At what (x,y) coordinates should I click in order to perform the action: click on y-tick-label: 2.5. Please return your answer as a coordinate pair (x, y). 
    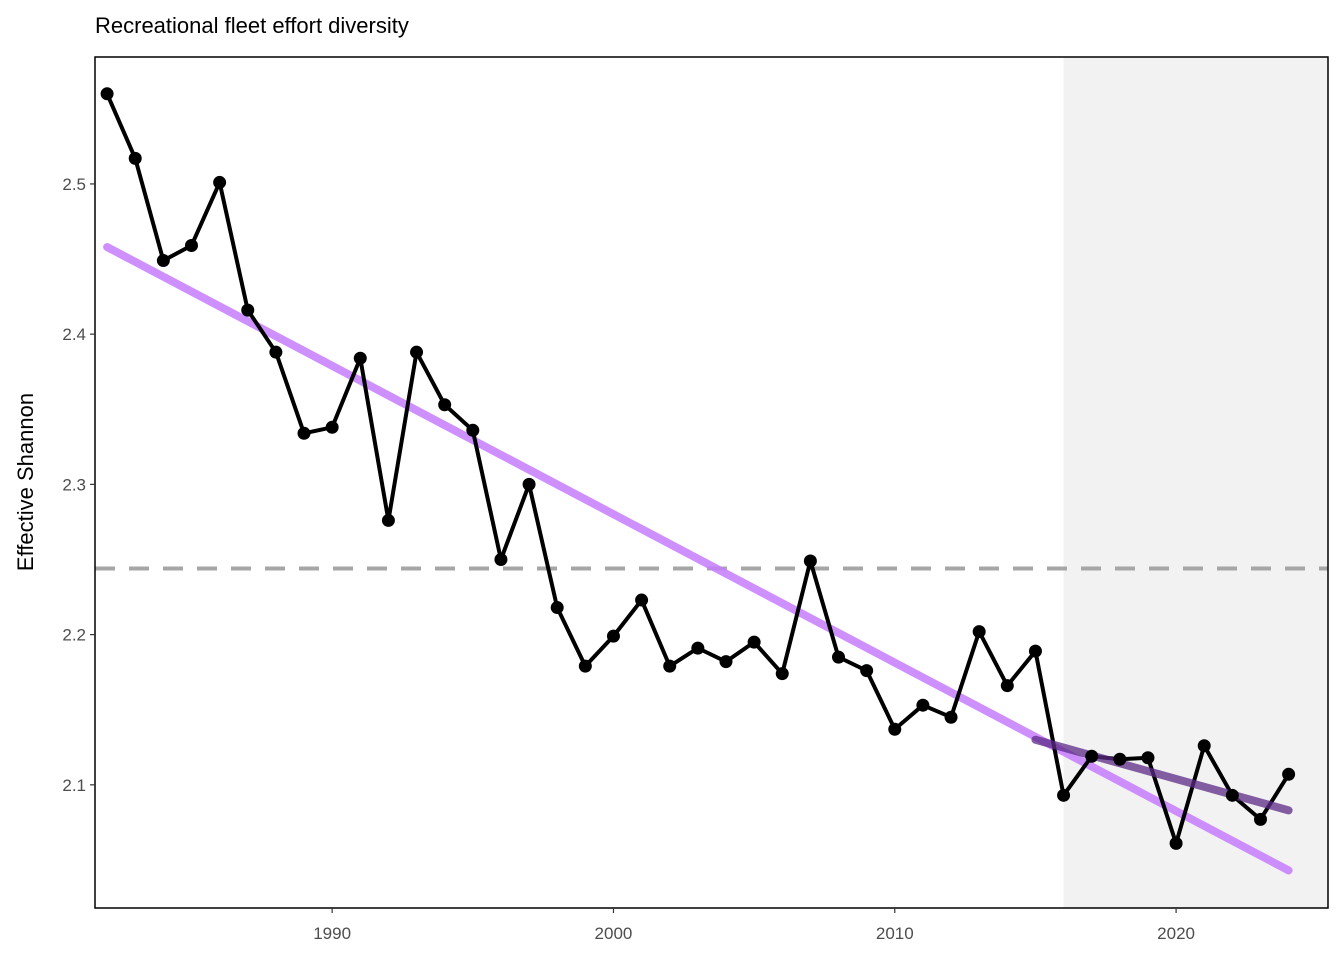
    Looking at the image, I should click on (74, 184).